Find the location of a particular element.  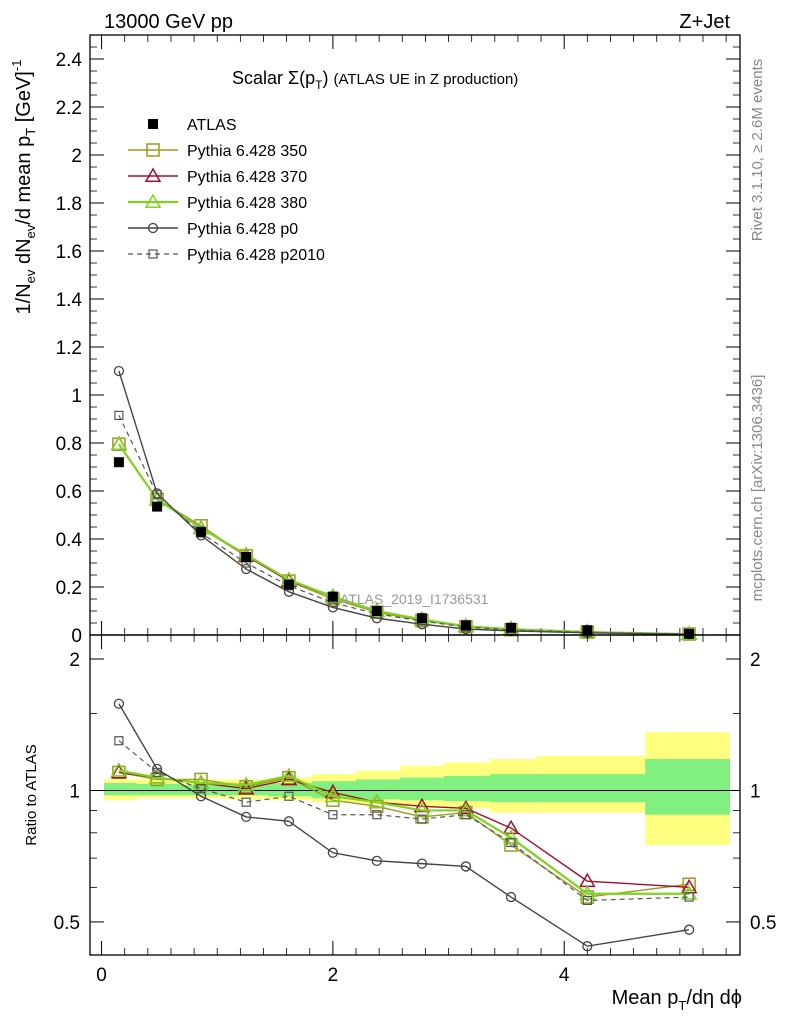

watermark: ATLAS_2019_I1736531 is located at coordinates (414, 599).